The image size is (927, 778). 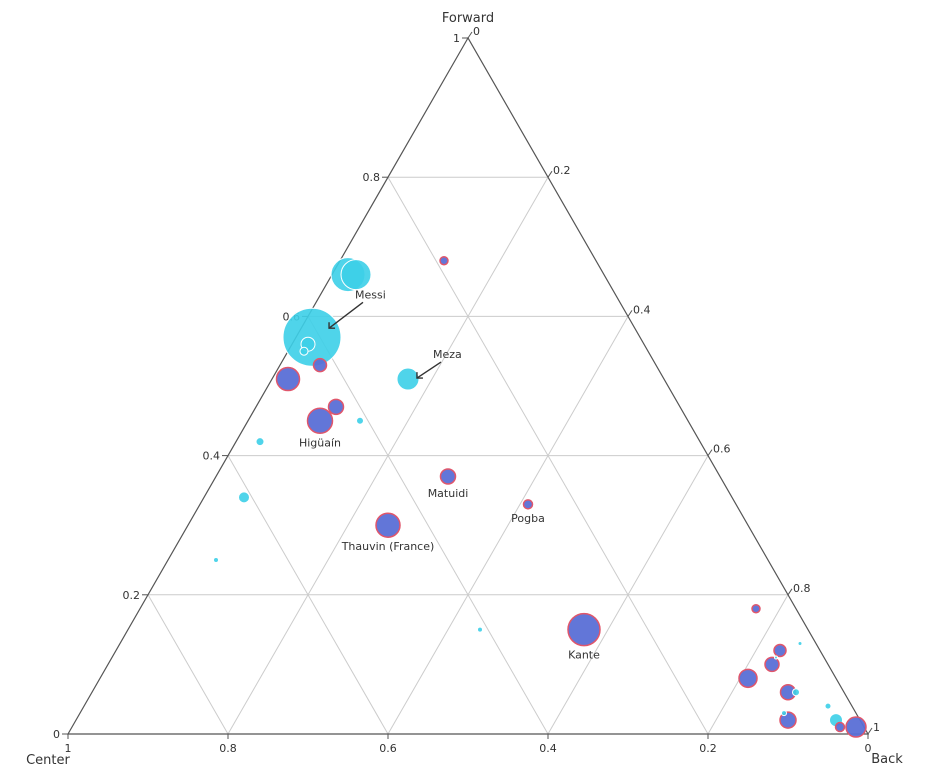 I want to click on arrow-messi, so click(x=346, y=315).